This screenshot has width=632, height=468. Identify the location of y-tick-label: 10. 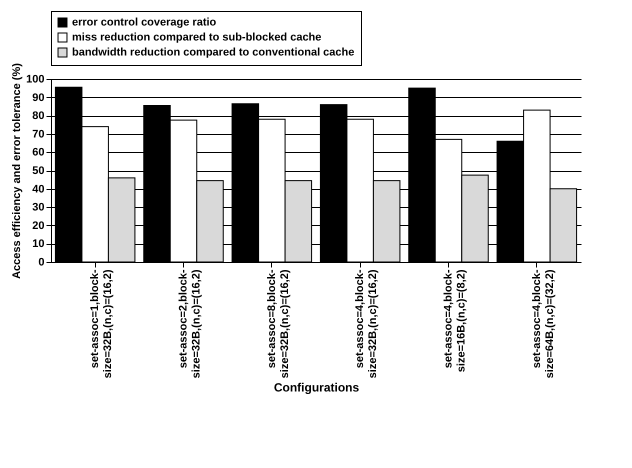
(38, 244).